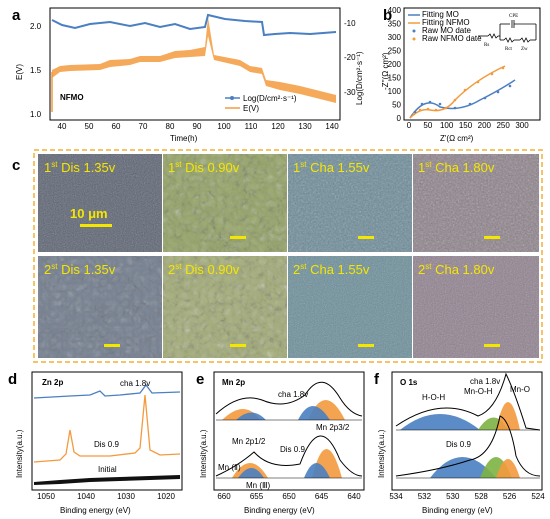 The height and width of the screenshot is (519, 550). What do you see at coordinates (350, 57) in the screenshot?
I see `a-ytick-right-2: -20` at bounding box center [350, 57].